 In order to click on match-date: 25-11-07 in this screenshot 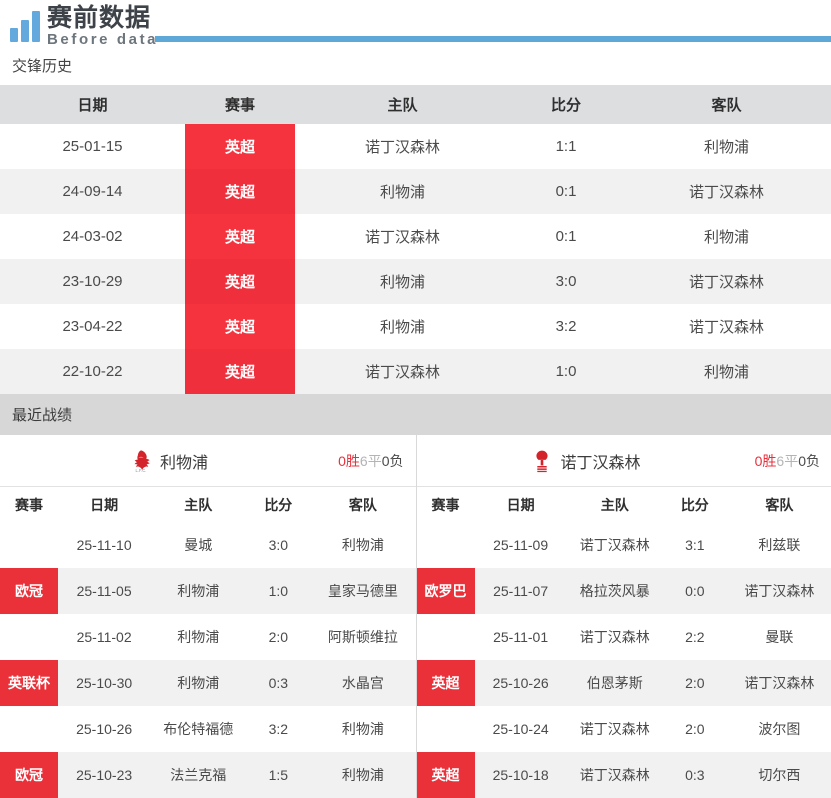, I will do `click(521, 591)`.